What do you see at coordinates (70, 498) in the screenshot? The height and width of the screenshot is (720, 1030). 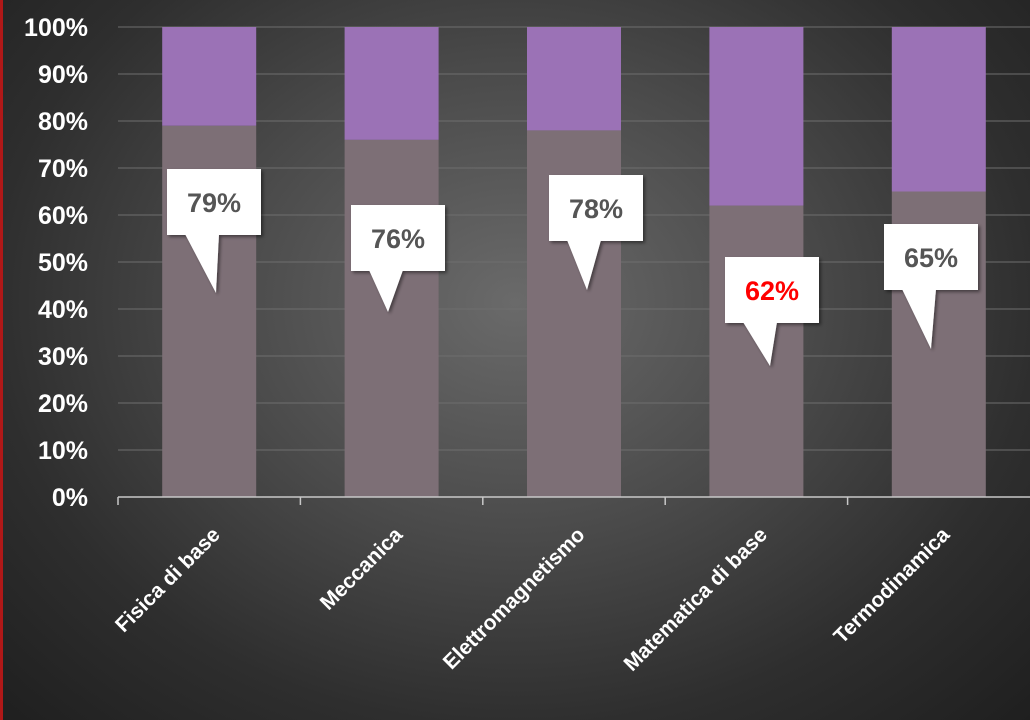 I see `y-tick-label: 0%` at bounding box center [70, 498].